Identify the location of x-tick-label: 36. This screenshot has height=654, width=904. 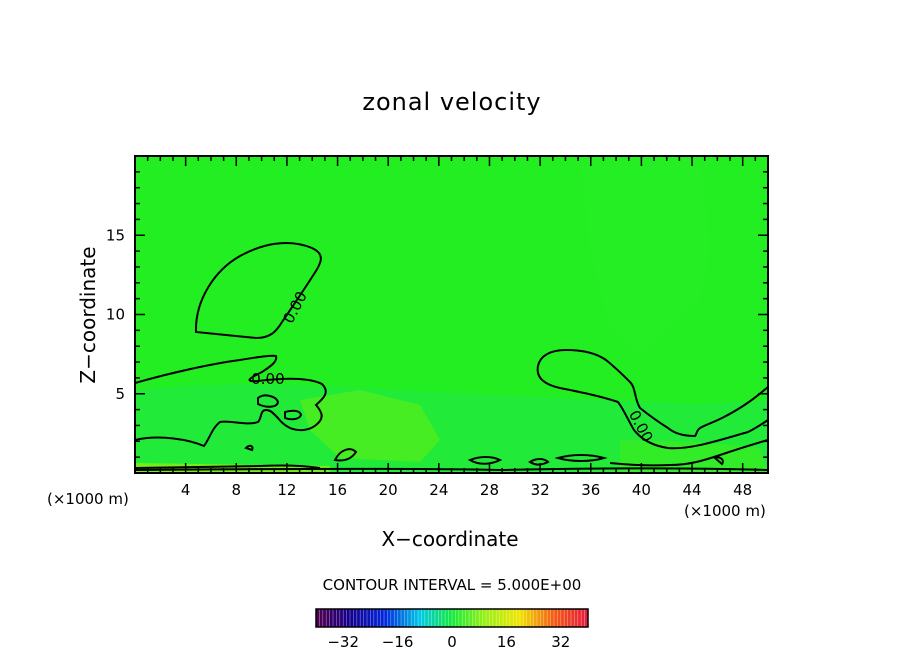
(590, 490).